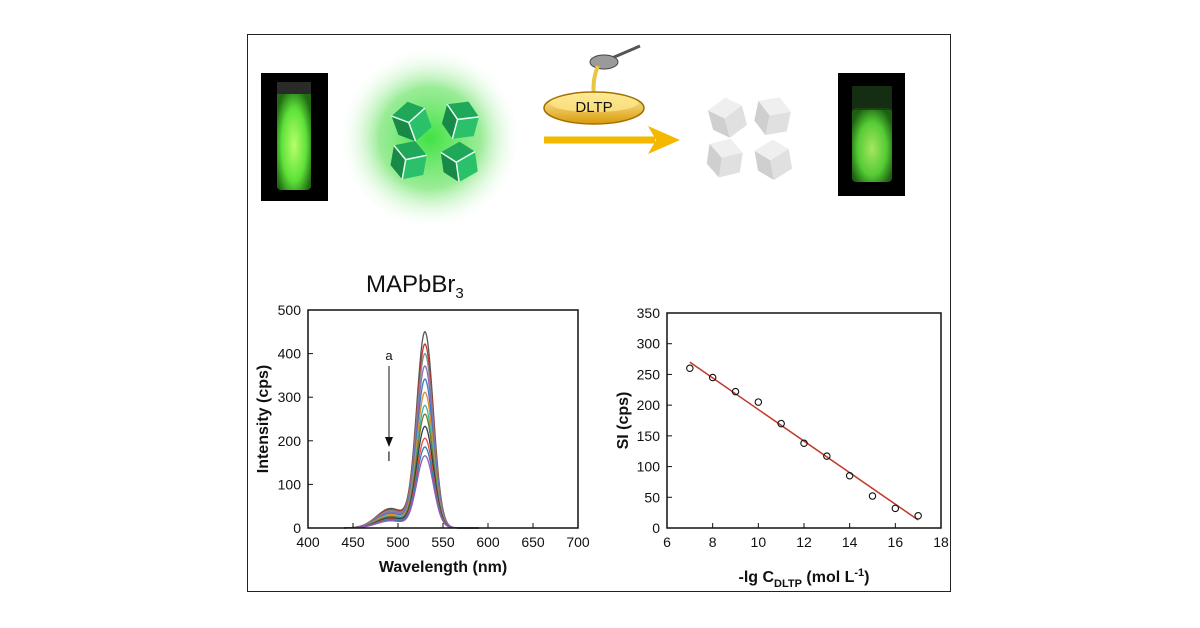  Describe the element at coordinates (443, 567) in the screenshot. I see `x-axis-label: Wavelength (nm)` at that location.